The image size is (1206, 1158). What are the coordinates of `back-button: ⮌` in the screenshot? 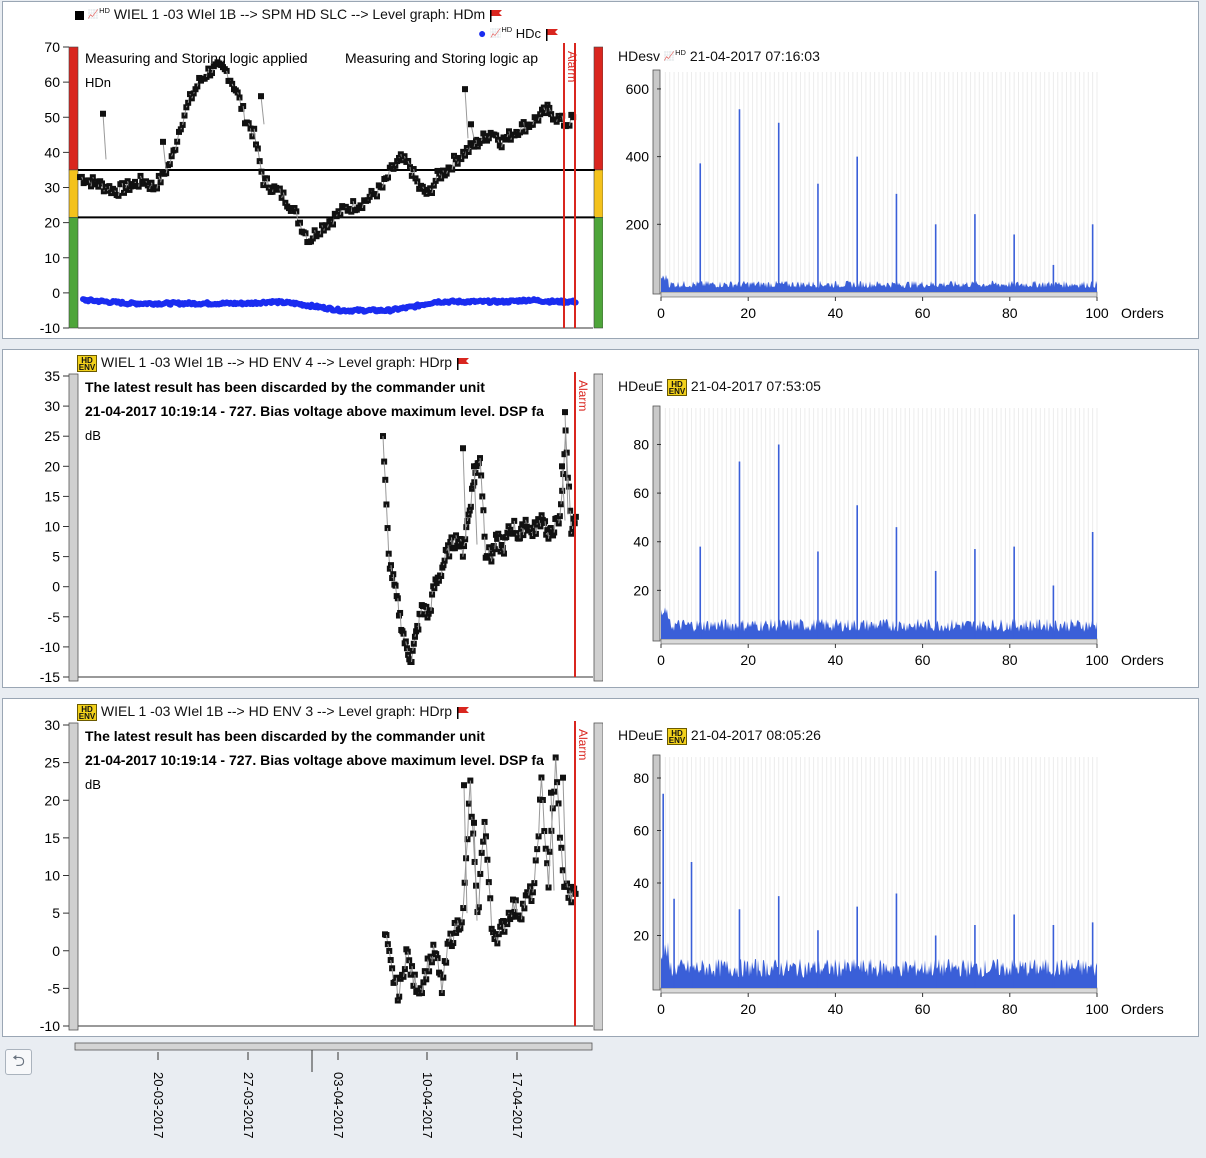 It's located at (18, 1062).